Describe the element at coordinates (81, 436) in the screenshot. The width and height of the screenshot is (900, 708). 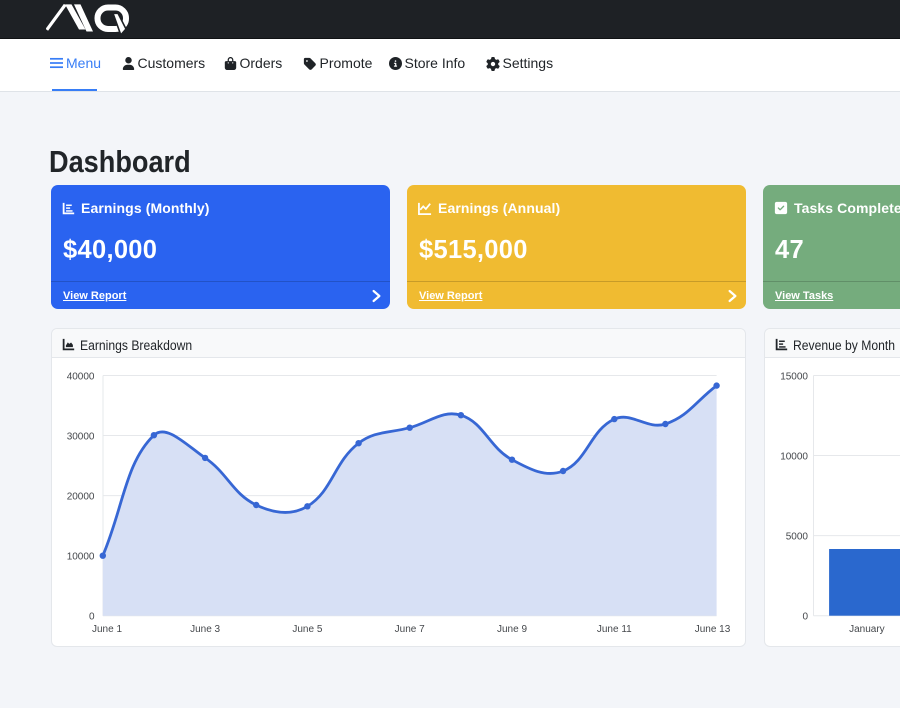
I see `svg-text: 30000` at that location.